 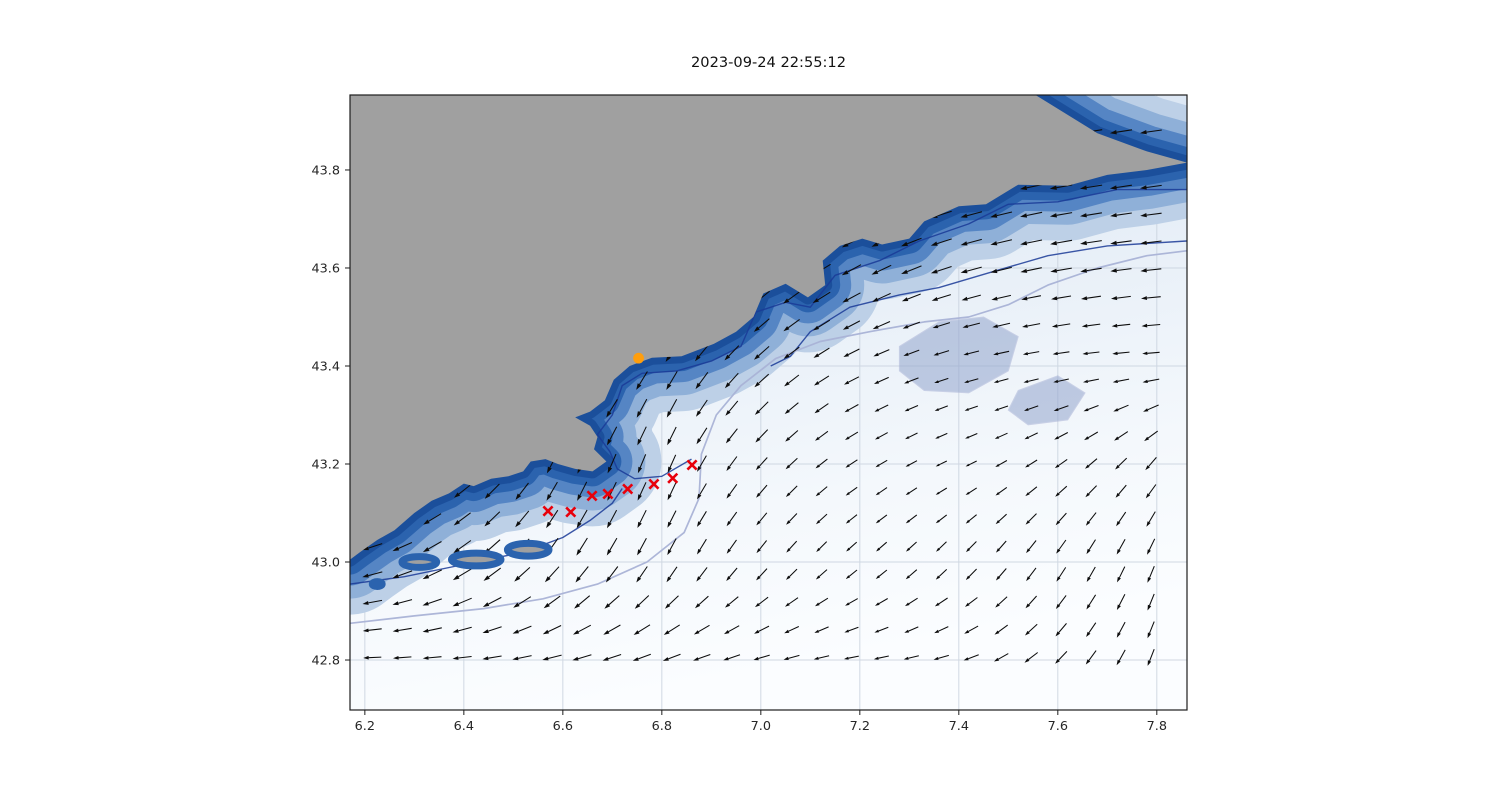 I want to click on offshore-water-patches, so click(x=992, y=371).